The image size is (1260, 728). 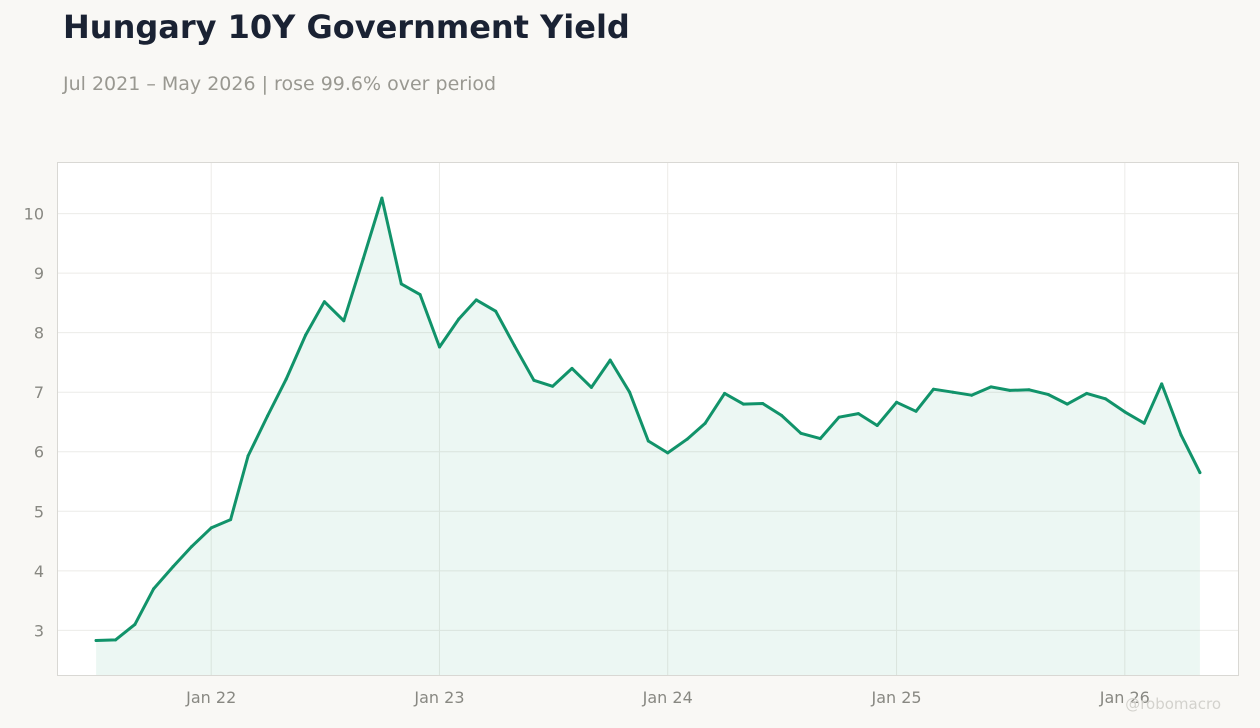 I want to click on x-tick-label: Jan 25, so click(x=896, y=697).